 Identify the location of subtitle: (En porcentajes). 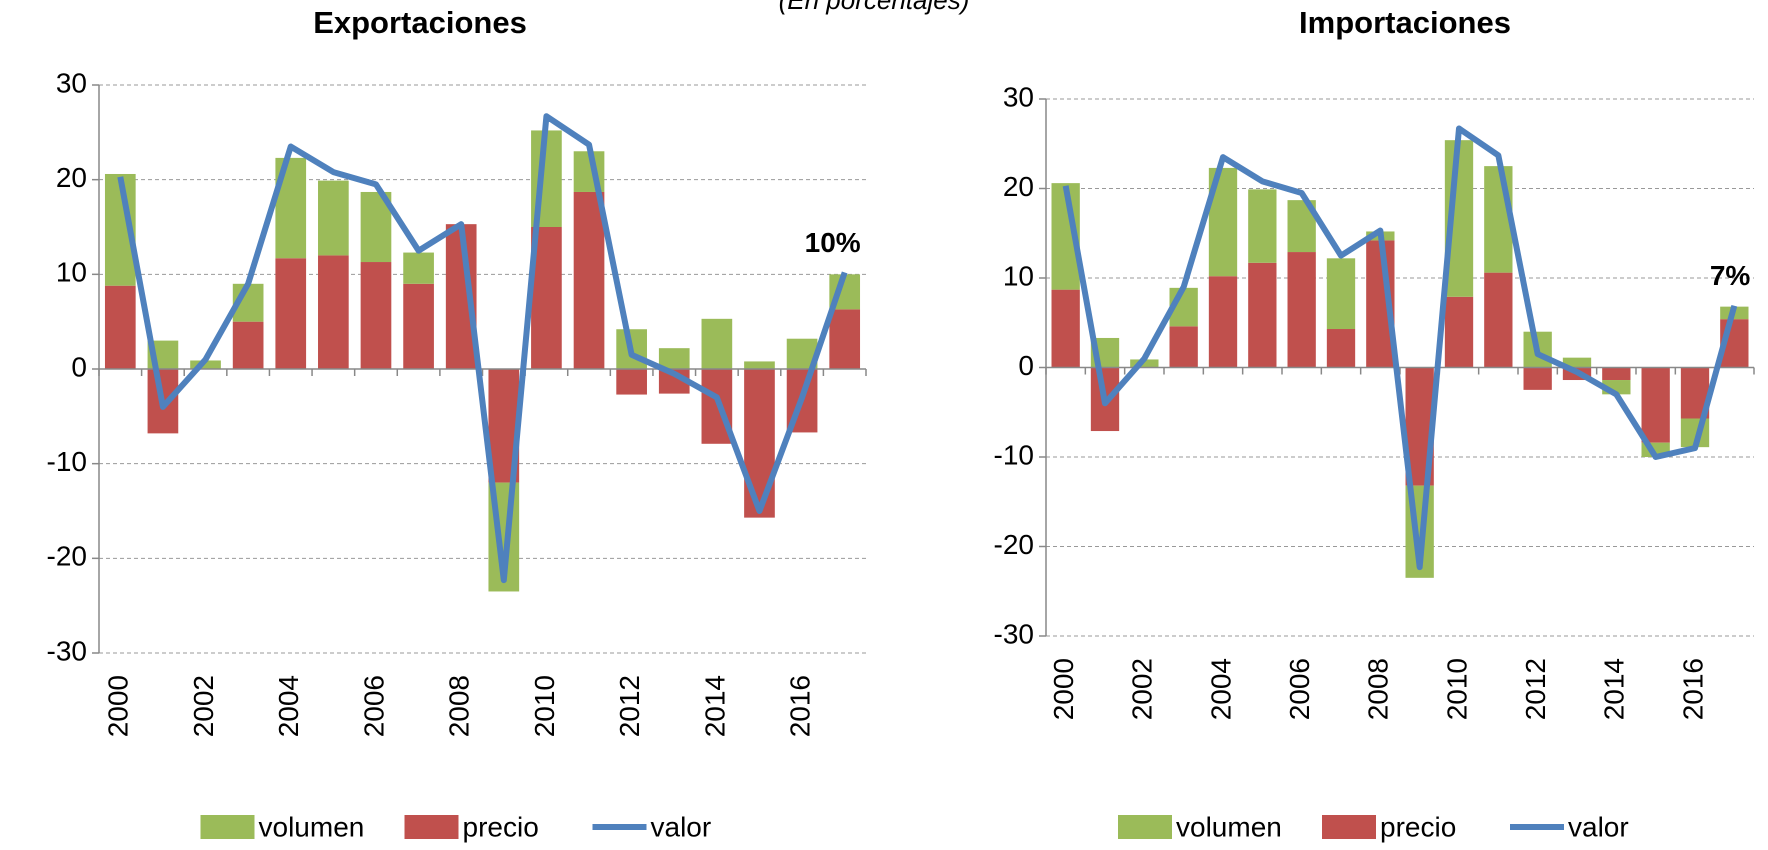
(874, 7).